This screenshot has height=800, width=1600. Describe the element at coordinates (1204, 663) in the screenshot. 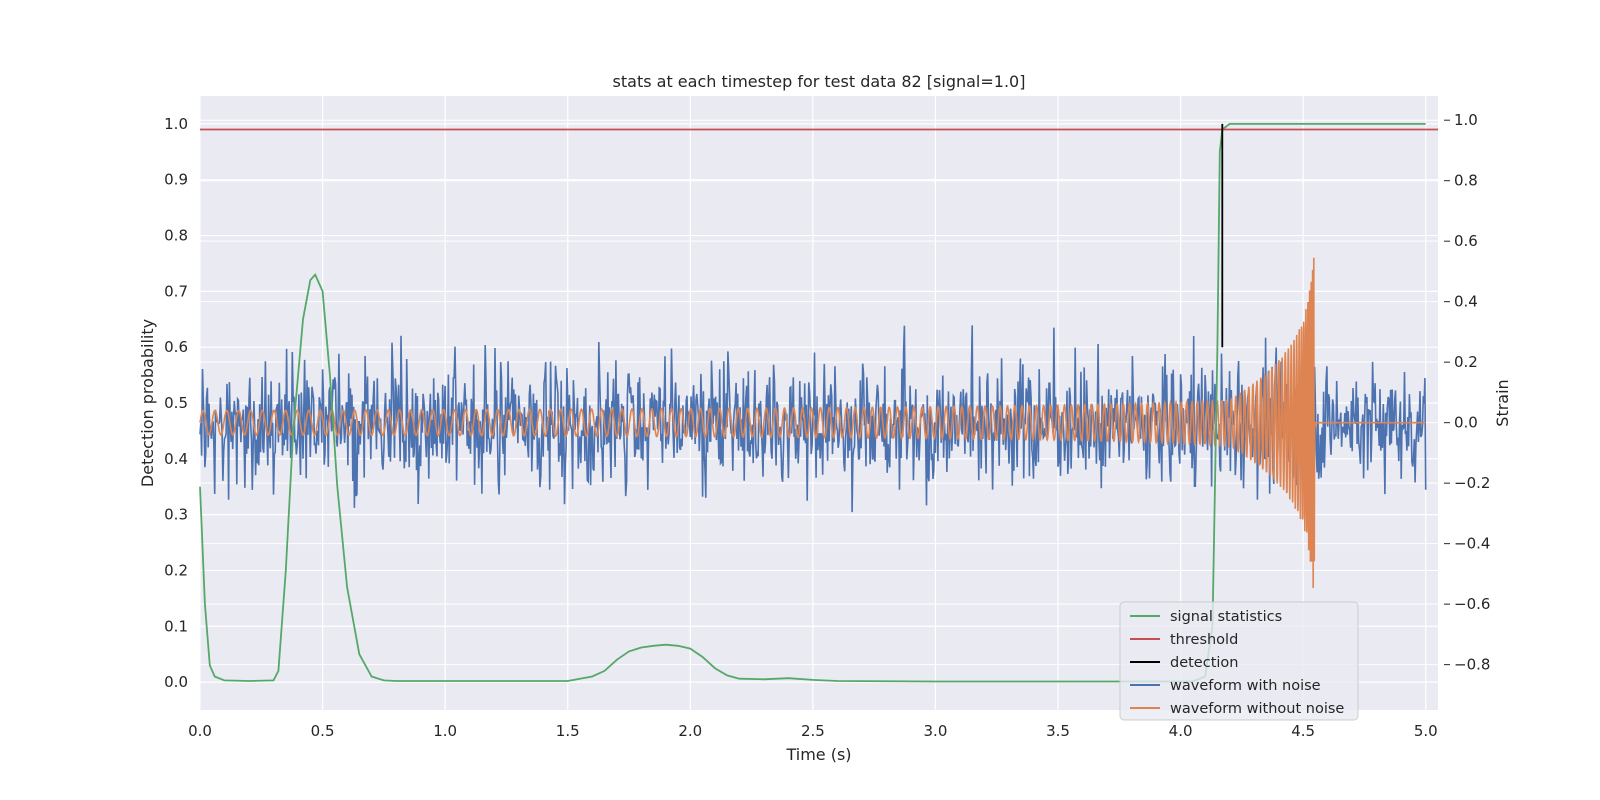

I see `legend-label-detection: detection` at that location.